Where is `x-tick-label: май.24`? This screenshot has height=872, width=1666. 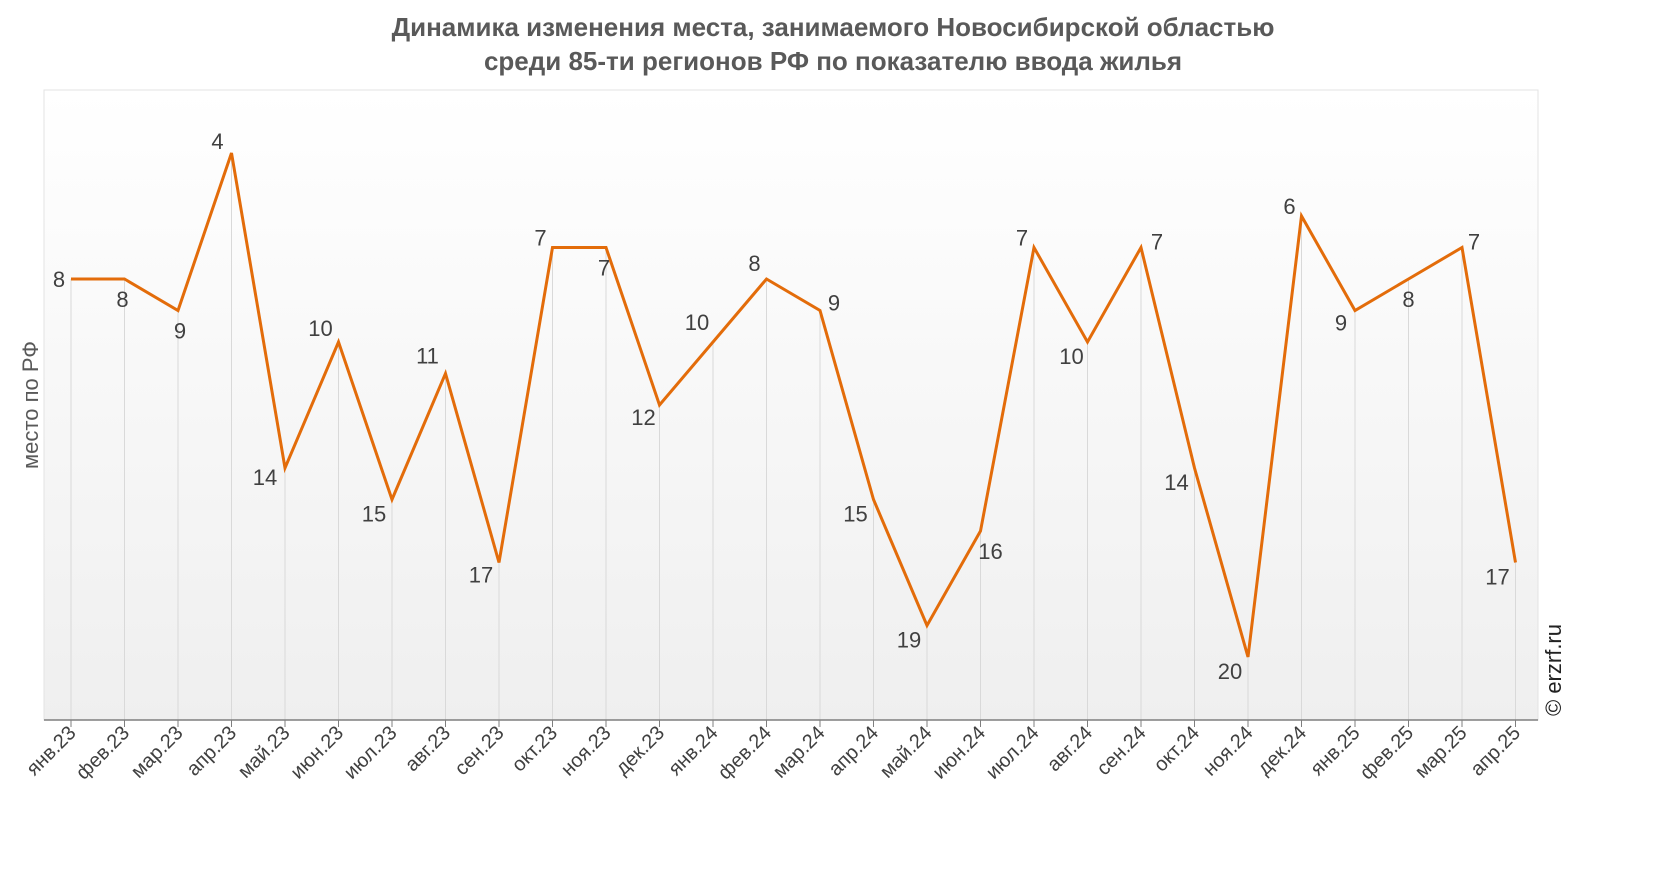
x-tick-label: май.24 is located at coordinates (906, 752).